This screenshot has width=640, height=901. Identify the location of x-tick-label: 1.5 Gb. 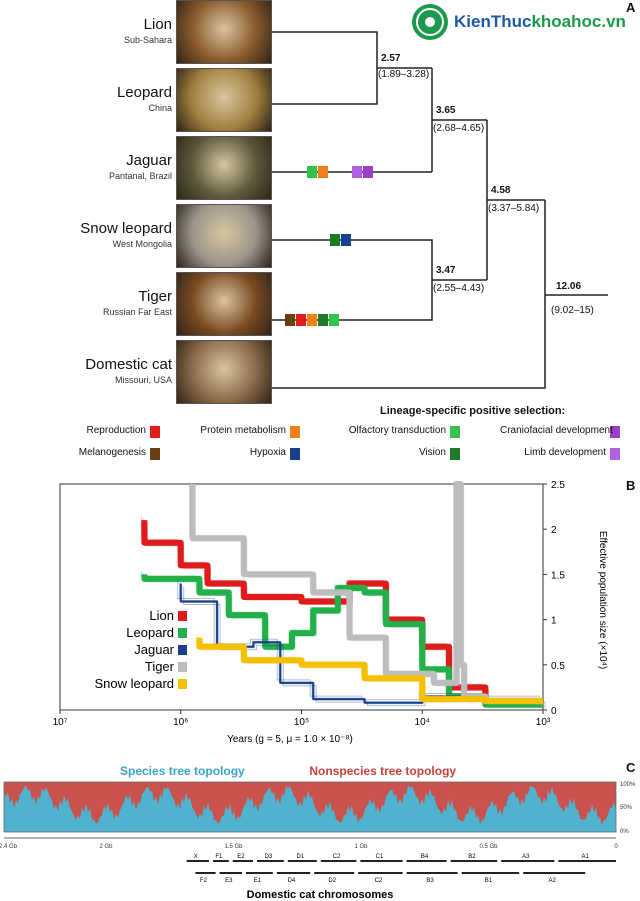
(233, 847).